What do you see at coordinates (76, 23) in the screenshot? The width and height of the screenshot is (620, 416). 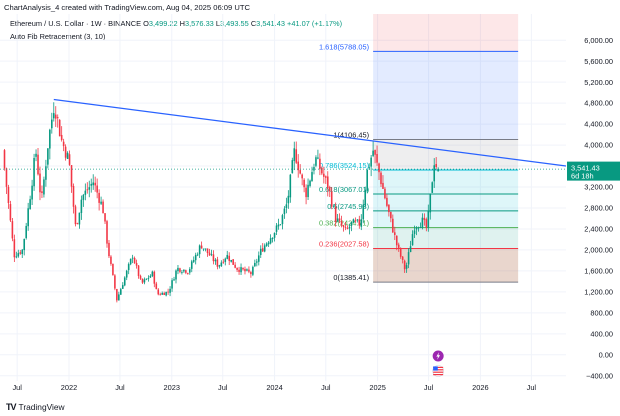 I see `symbol-title: Ethereum / U.S. Dollar · 1W · BINANCE` at bounding box center [76, 23].